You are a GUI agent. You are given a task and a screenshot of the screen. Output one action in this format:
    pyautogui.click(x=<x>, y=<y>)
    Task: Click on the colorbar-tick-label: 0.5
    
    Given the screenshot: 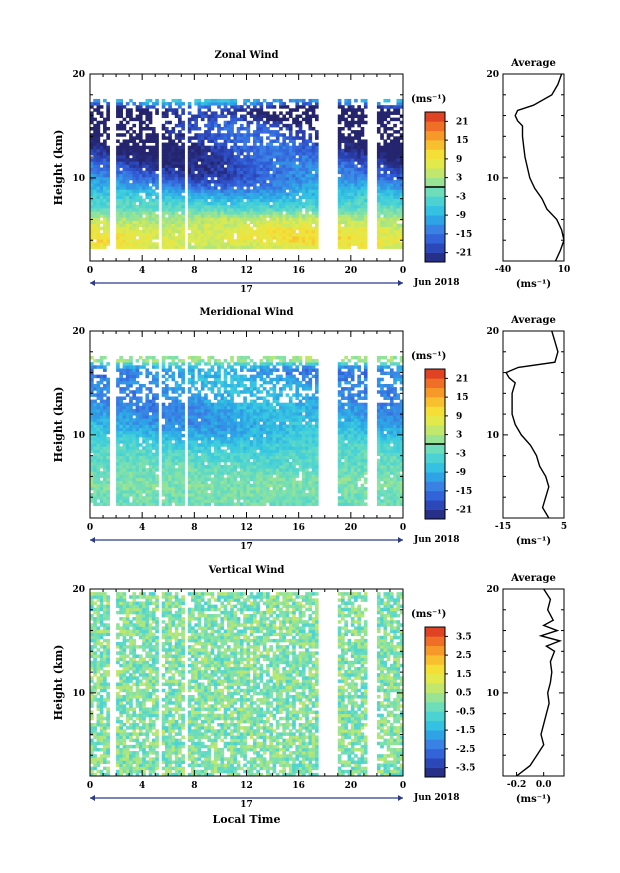 What is the action you would take?
    pyautogui.click(x=464, y=694)
    